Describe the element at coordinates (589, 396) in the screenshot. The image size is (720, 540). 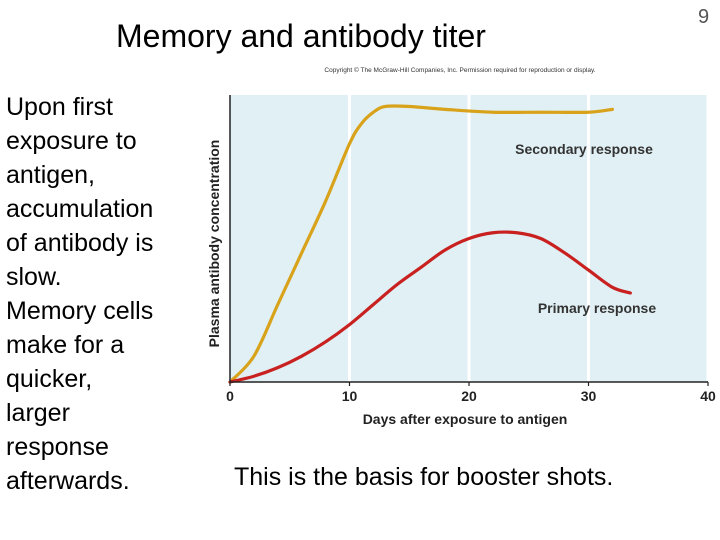
I see `x-tick-label: 30` at that location.